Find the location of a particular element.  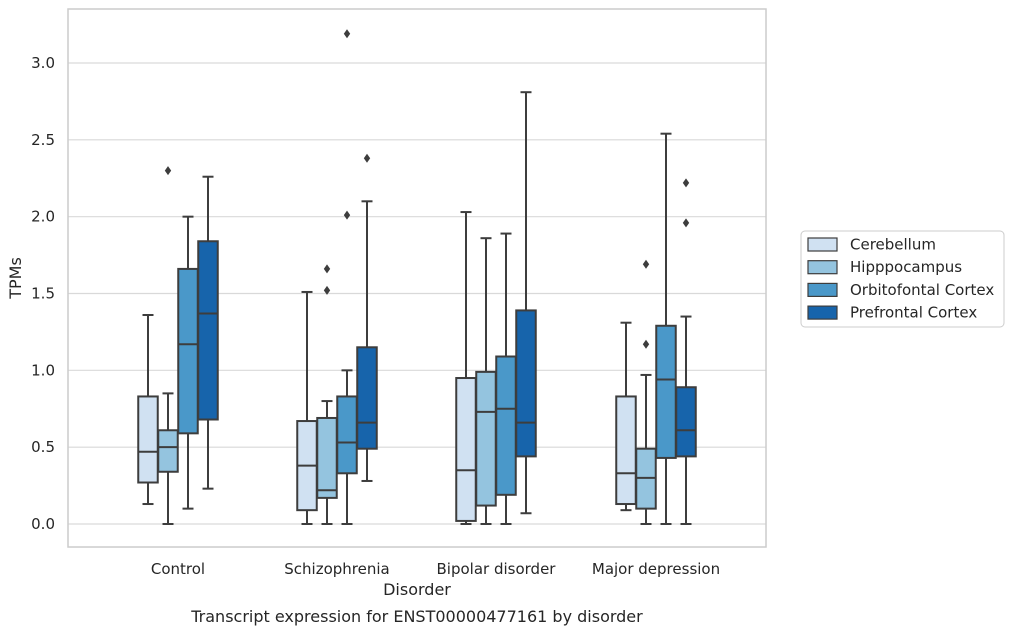

x-tick-label: Control is located at coordinates (178, 569).